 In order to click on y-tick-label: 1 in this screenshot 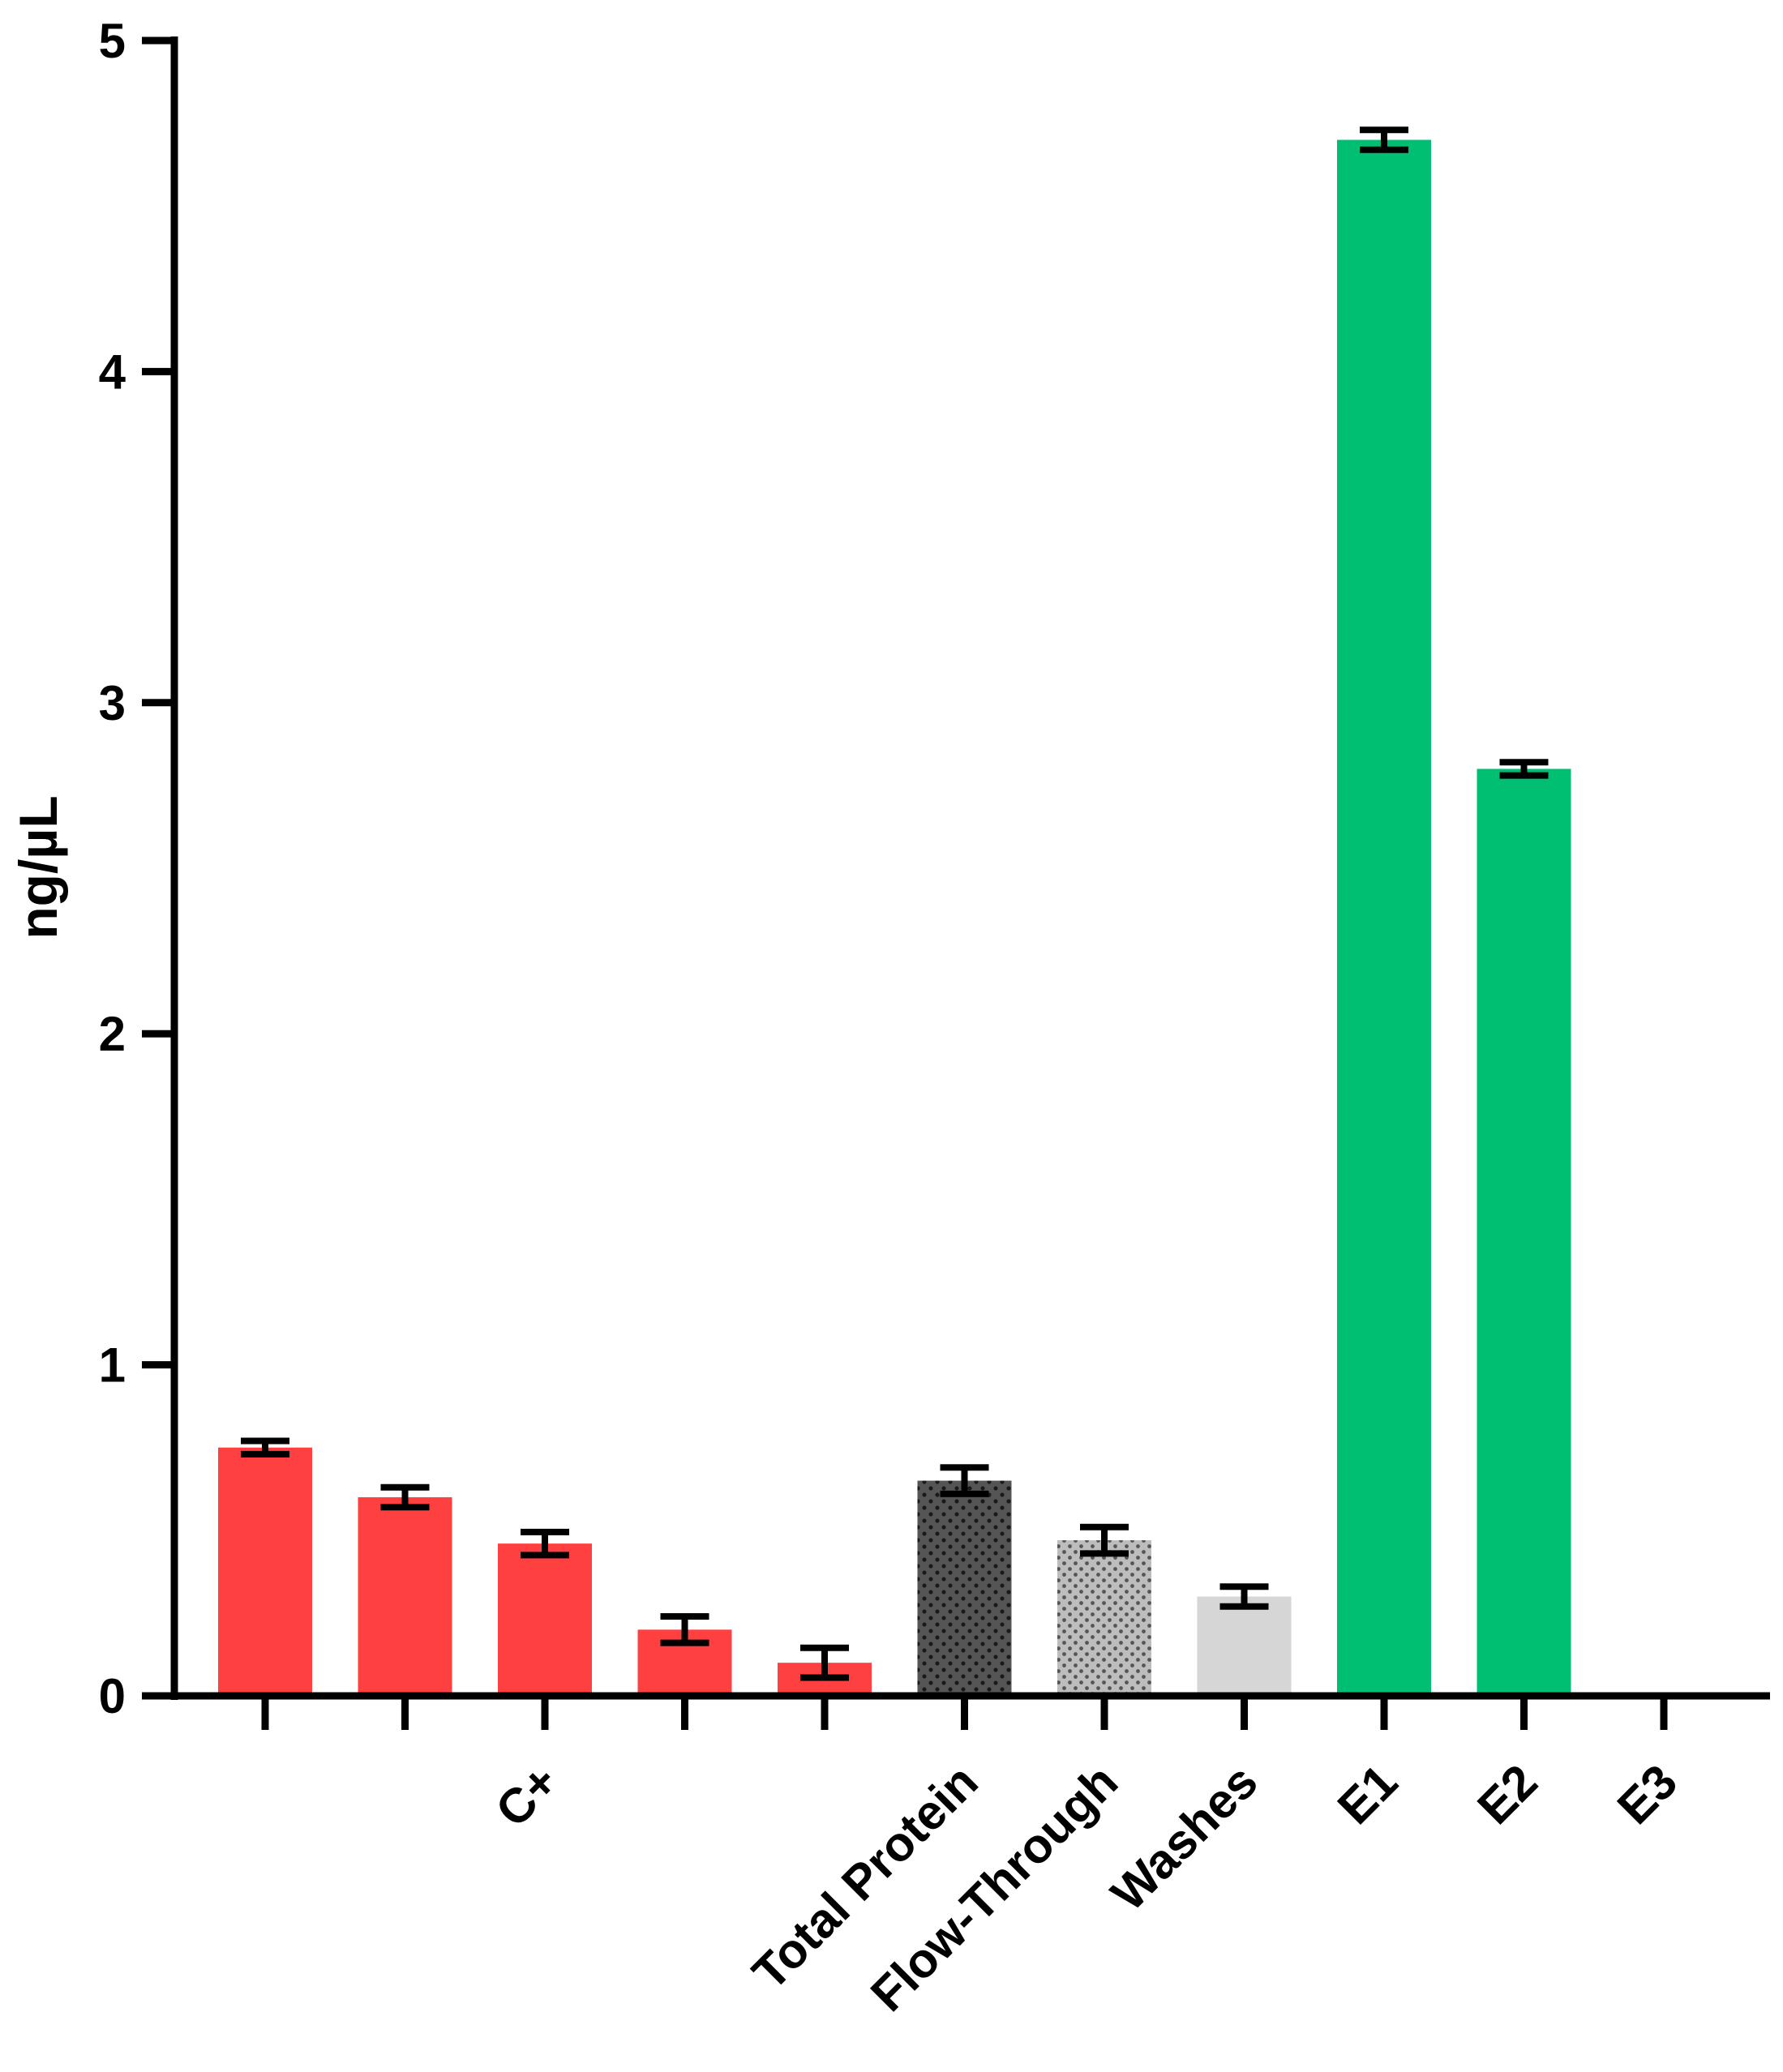, I will do `click(112, 1365)`.